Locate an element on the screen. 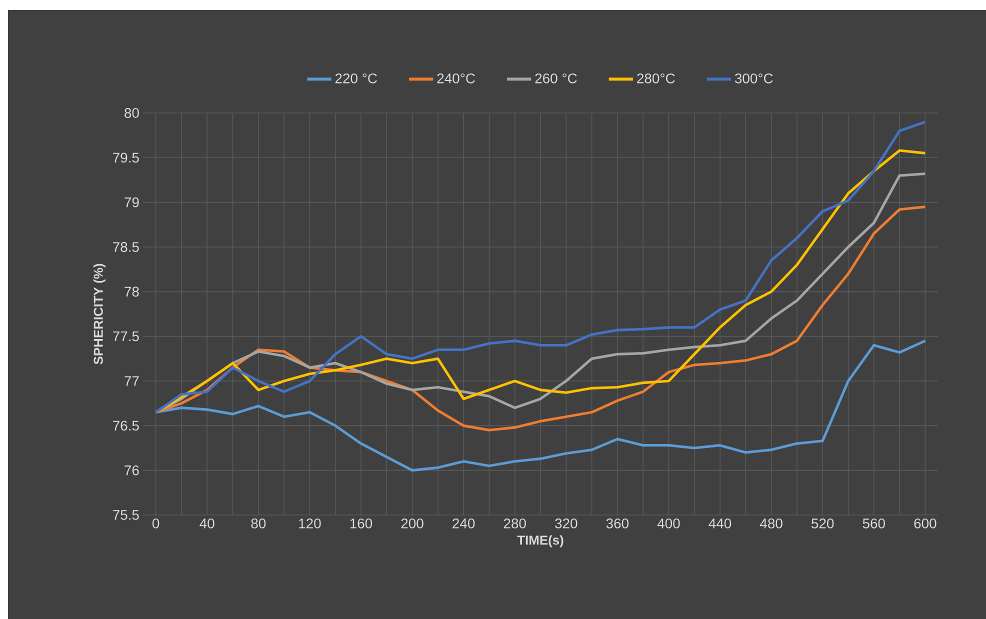 Image resolution: width=986 pixels, height=619 pixels. x-tick-label: 360 is located at coordinates (617, 523).